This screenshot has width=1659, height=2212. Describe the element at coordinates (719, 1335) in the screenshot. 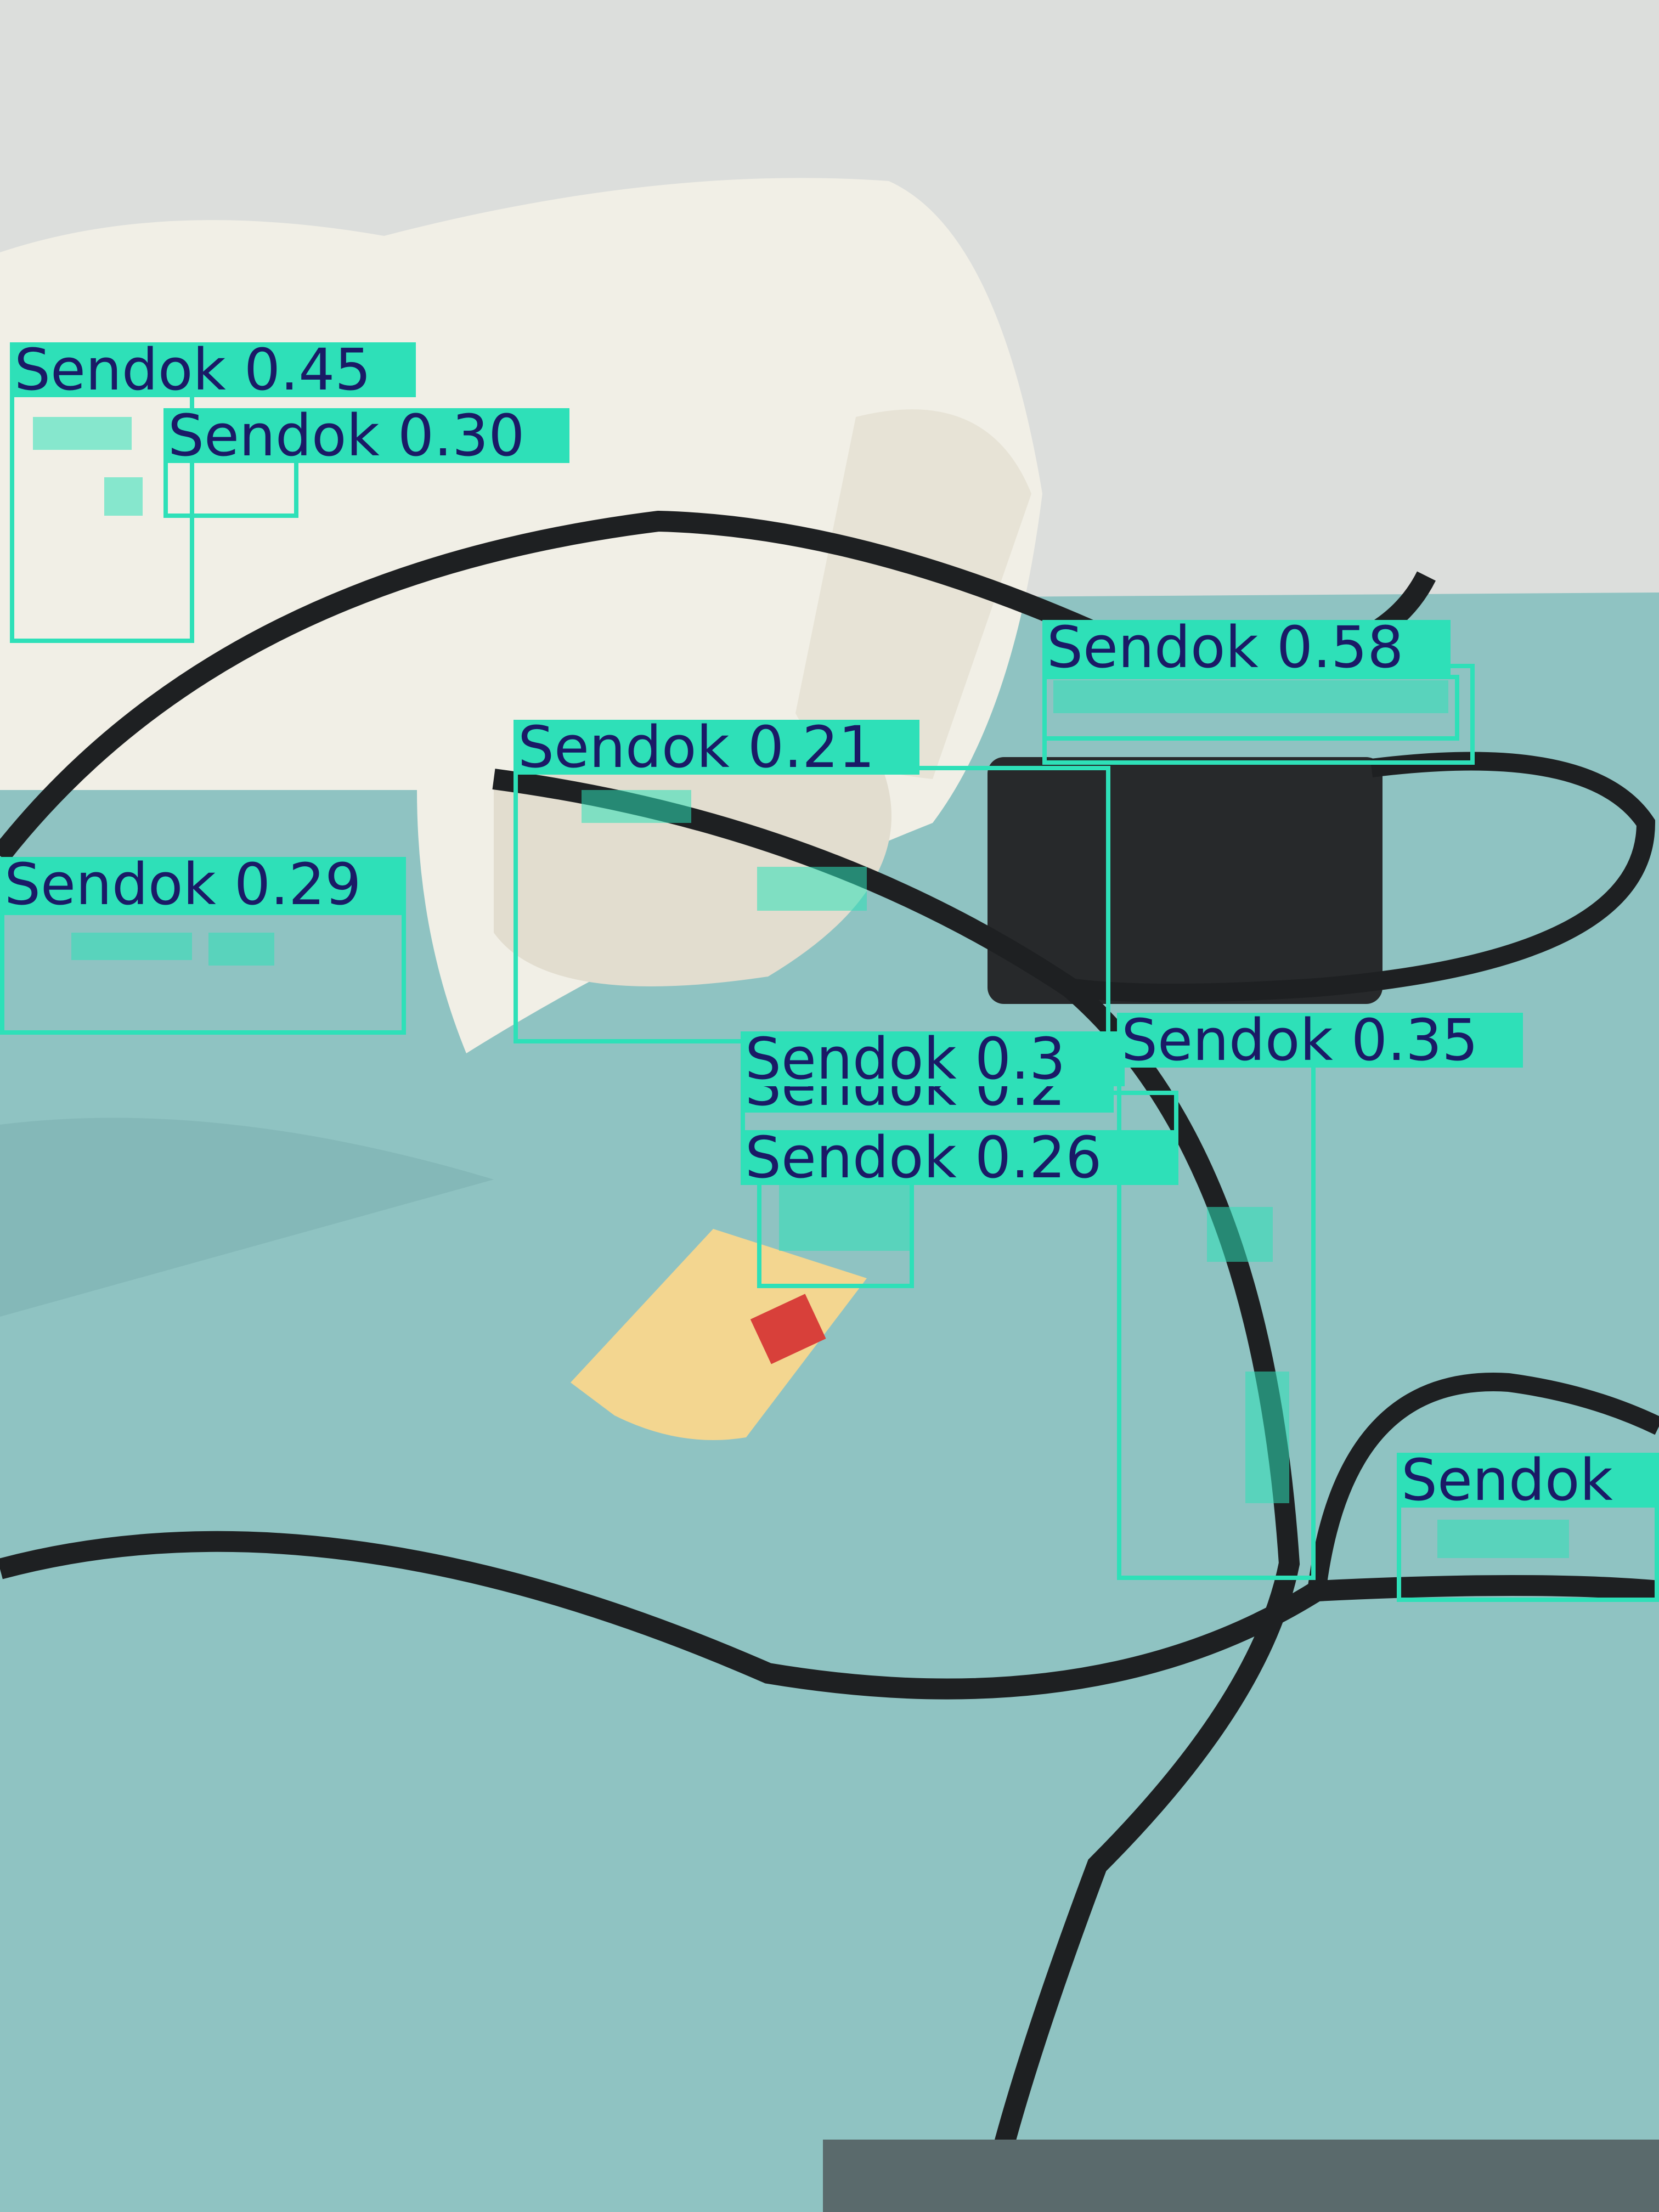

I see `candy-wrapper` at that location.